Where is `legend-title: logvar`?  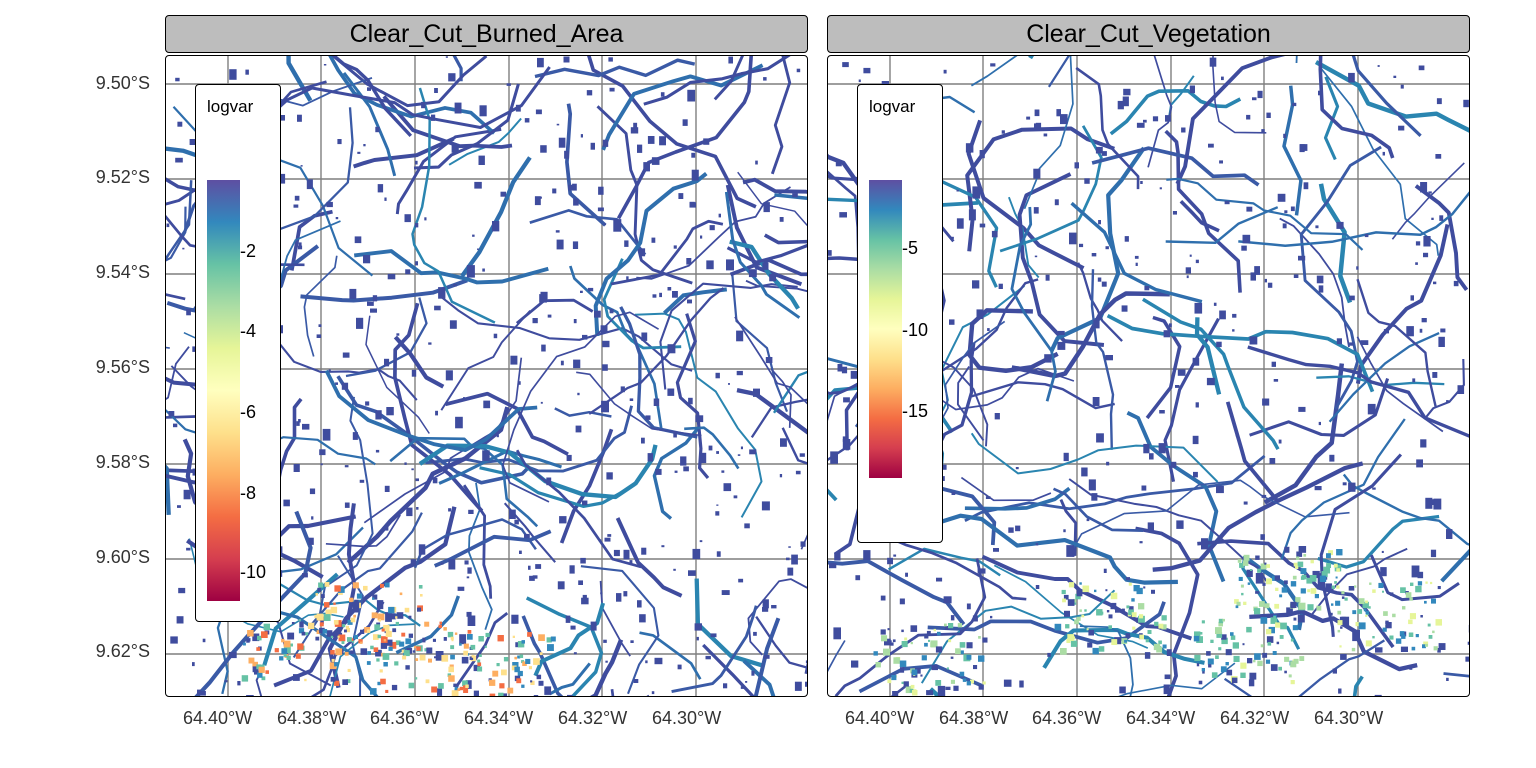 legend-title: logvar is located at coordinates (892, 106).